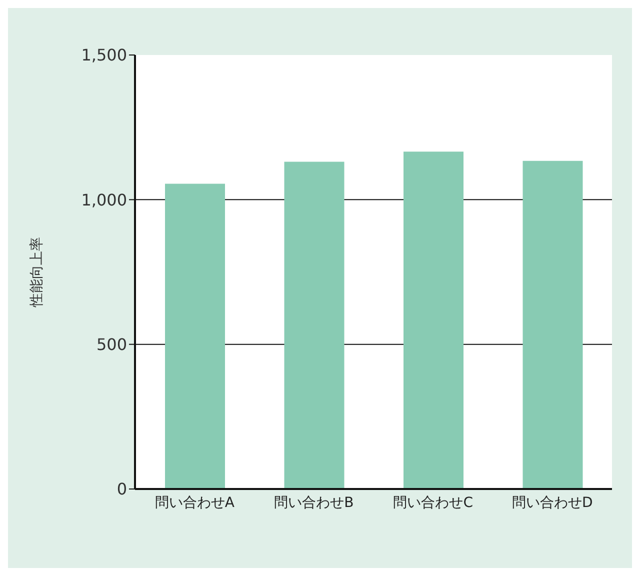  Describe the element at coordinates (104, 200) in the screenshot. I see `y-tick-label: 1,000` at that location.